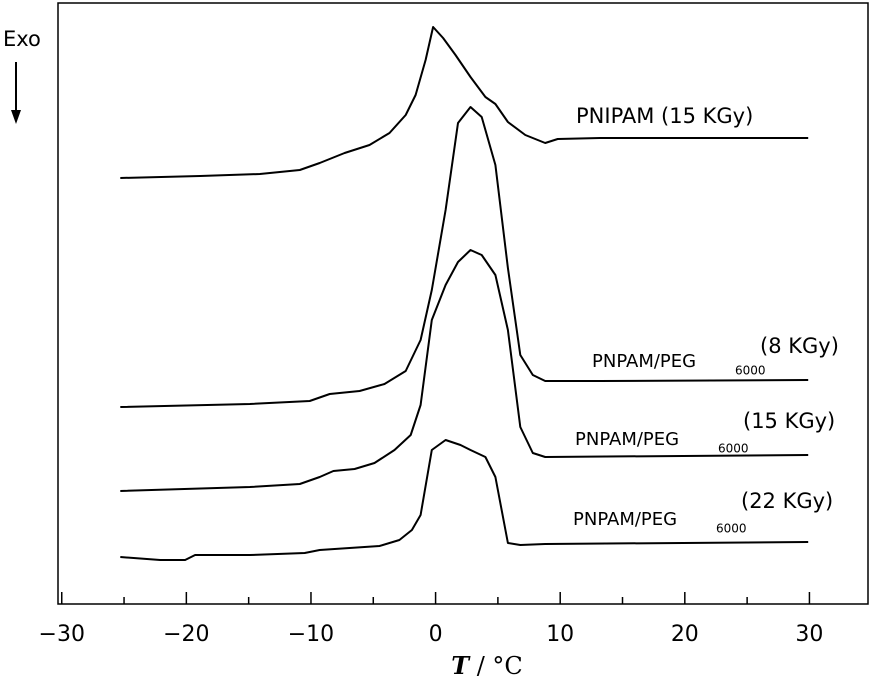 The width and height of the screenshot is (872, 687). What do you see at coordinates (560, 634) in the screenshot?
I see `x-tick-label: 10` at bounding box center [560, 634].